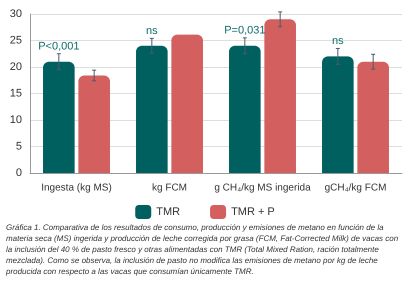 The image size is (410, 300). I want to click on y-tick-label: 15, so click(16, 94).